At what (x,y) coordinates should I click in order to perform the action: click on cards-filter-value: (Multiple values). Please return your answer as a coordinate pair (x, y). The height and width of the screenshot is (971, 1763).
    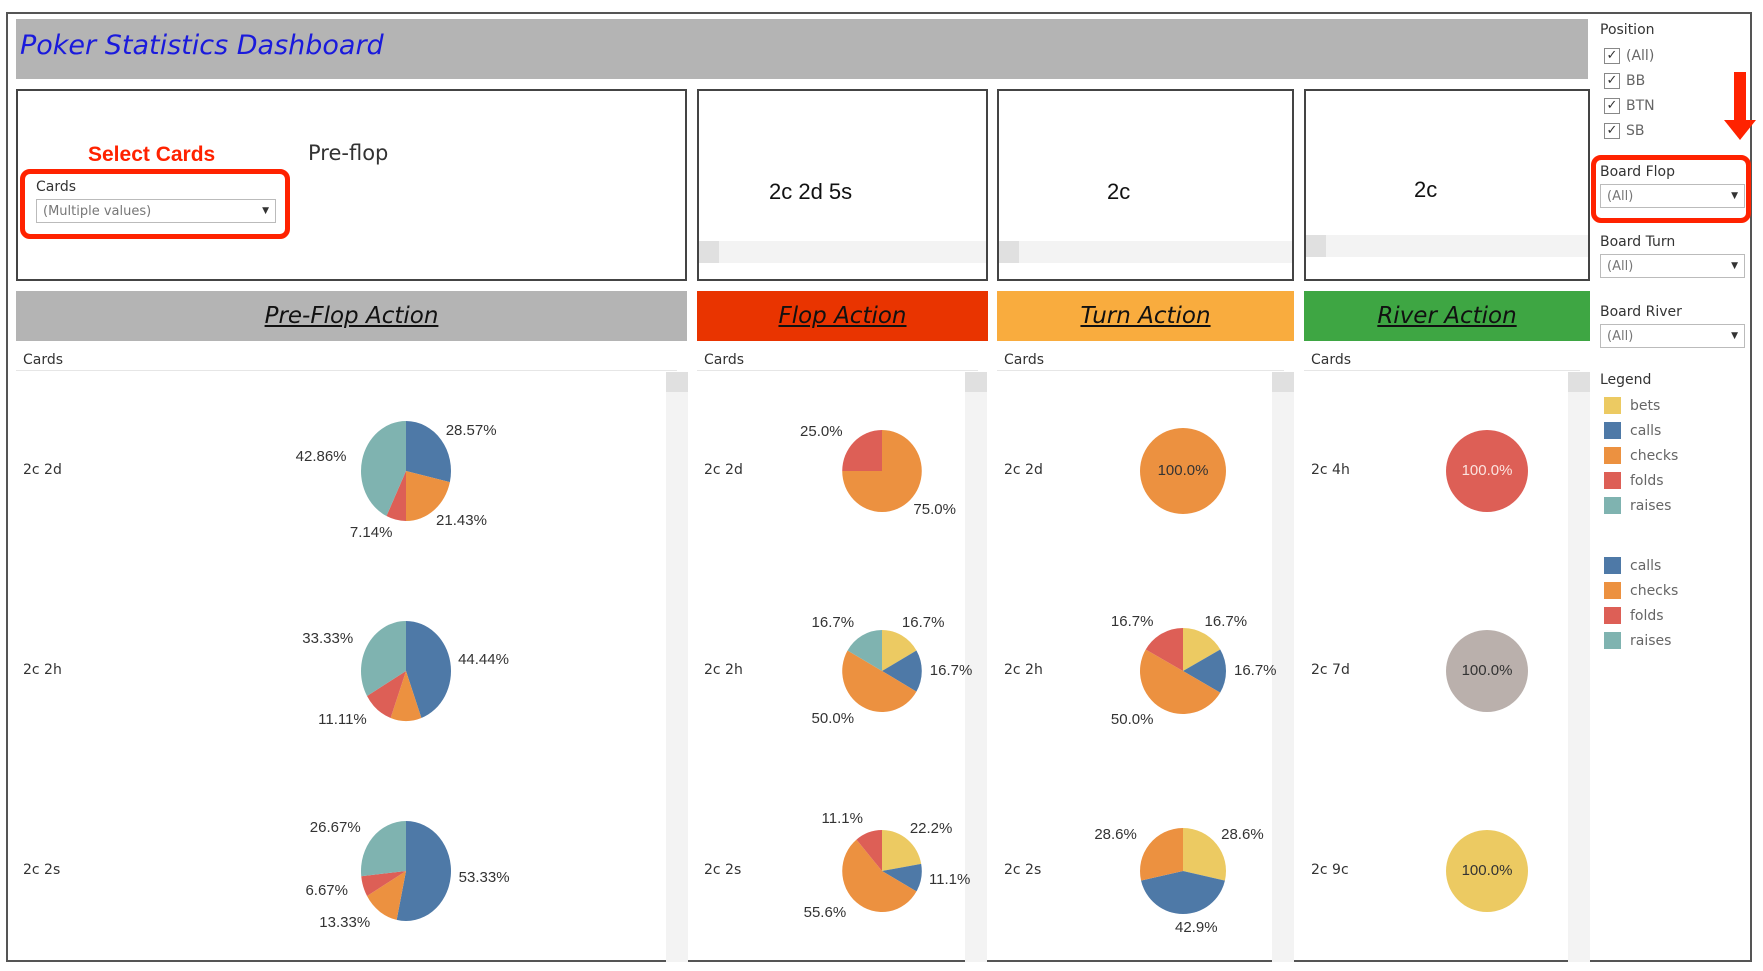
    Looking at the image, I should click on (97, 211).